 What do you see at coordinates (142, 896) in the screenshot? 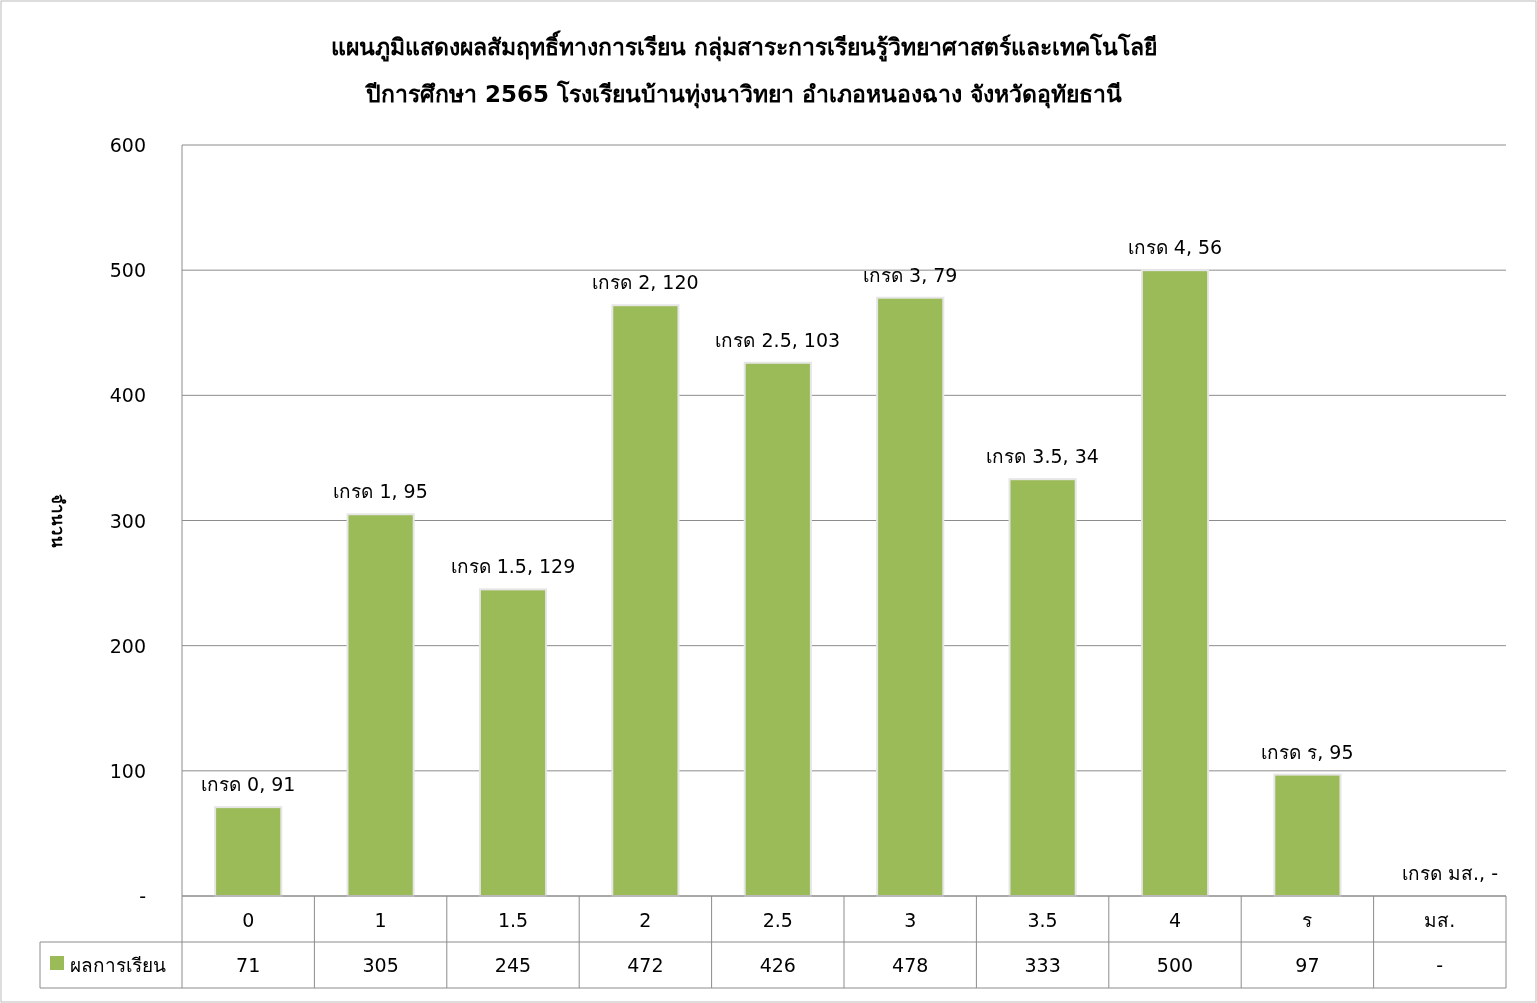
I see `y-tick-label: -` at bounding box center [142, 896].